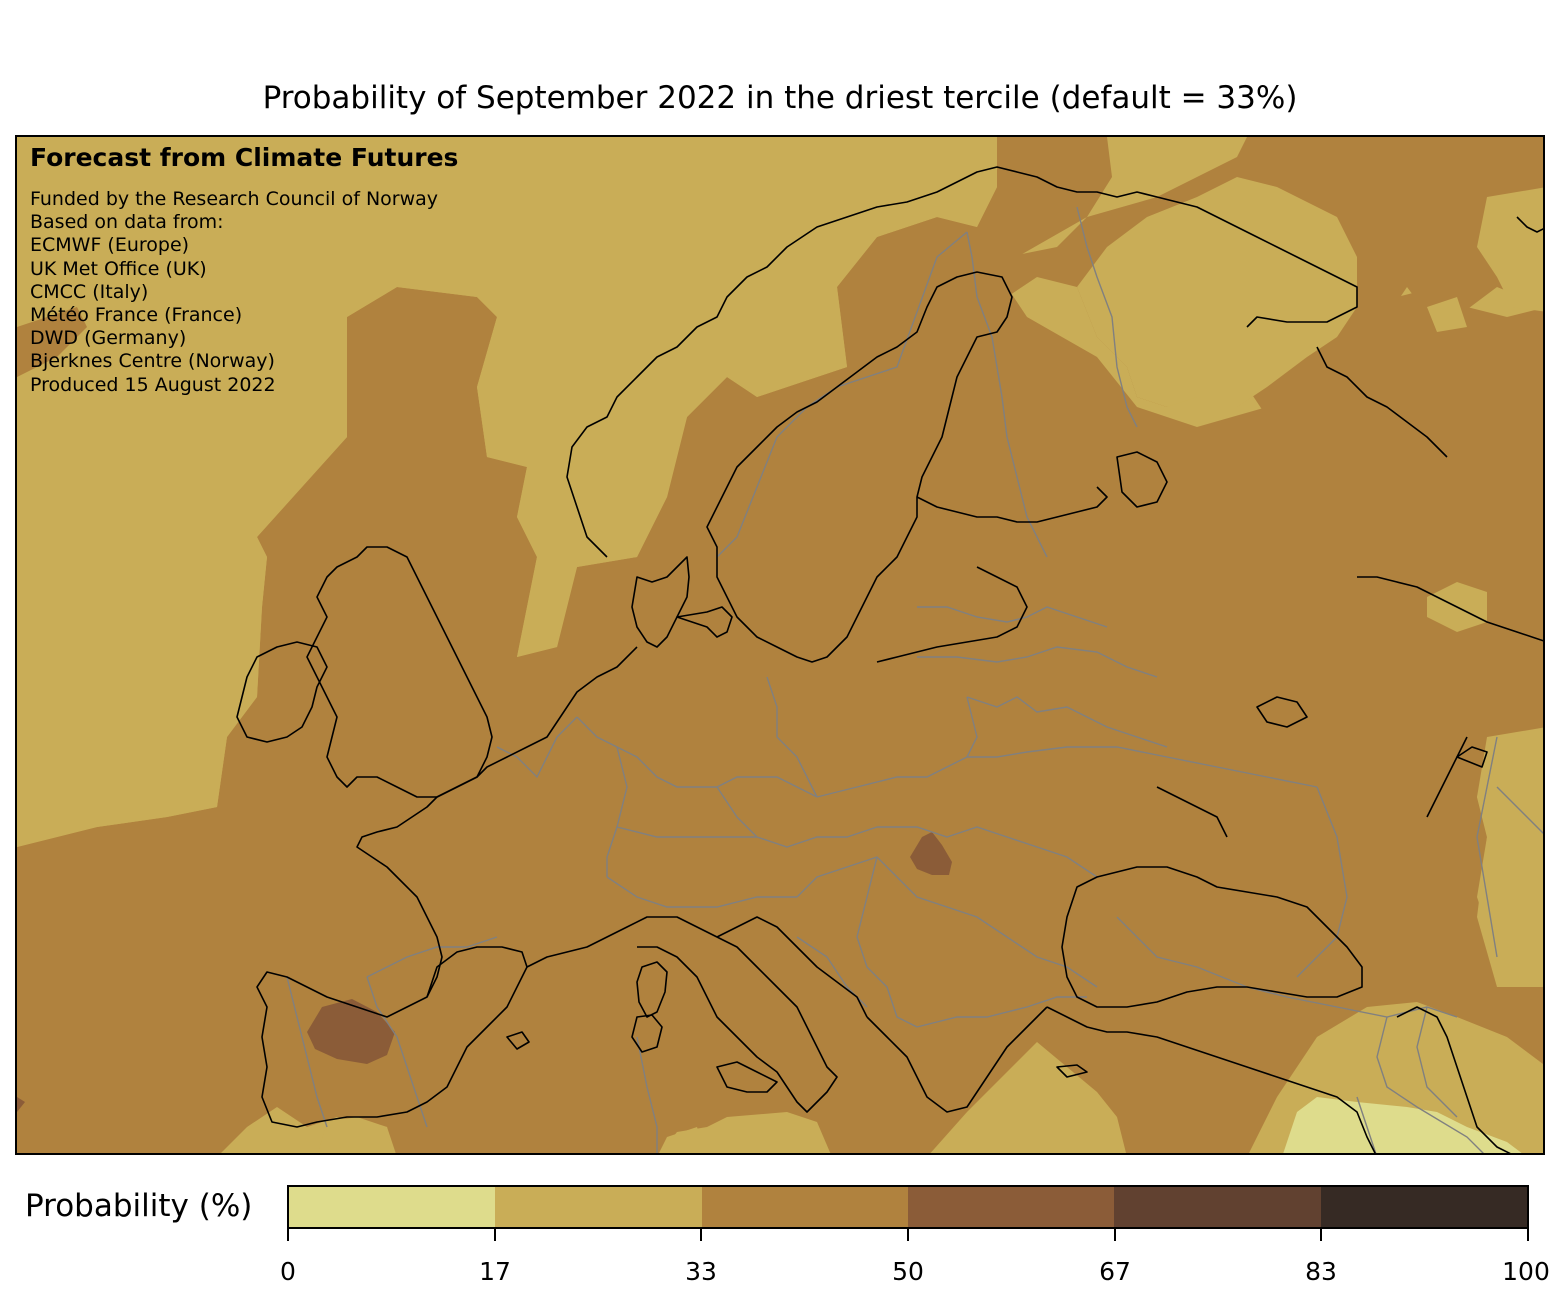 The width and height of the screenshot is (1560, 1305). Describe the element at coordinates (136, 315) in the screenshot. I see `credits-line: Météo France (France)` at that location.